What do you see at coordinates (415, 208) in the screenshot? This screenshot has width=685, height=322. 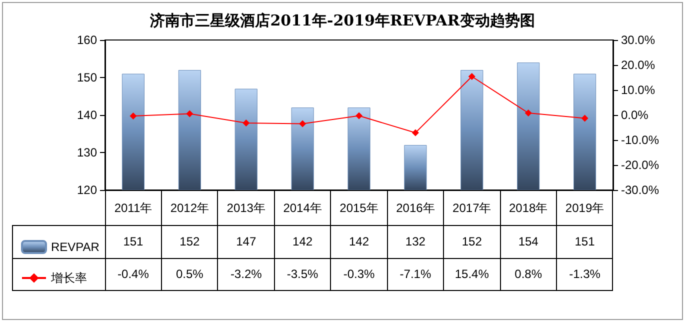 I see `x-tick-label: 2016年` at bounding box center [415, 208].